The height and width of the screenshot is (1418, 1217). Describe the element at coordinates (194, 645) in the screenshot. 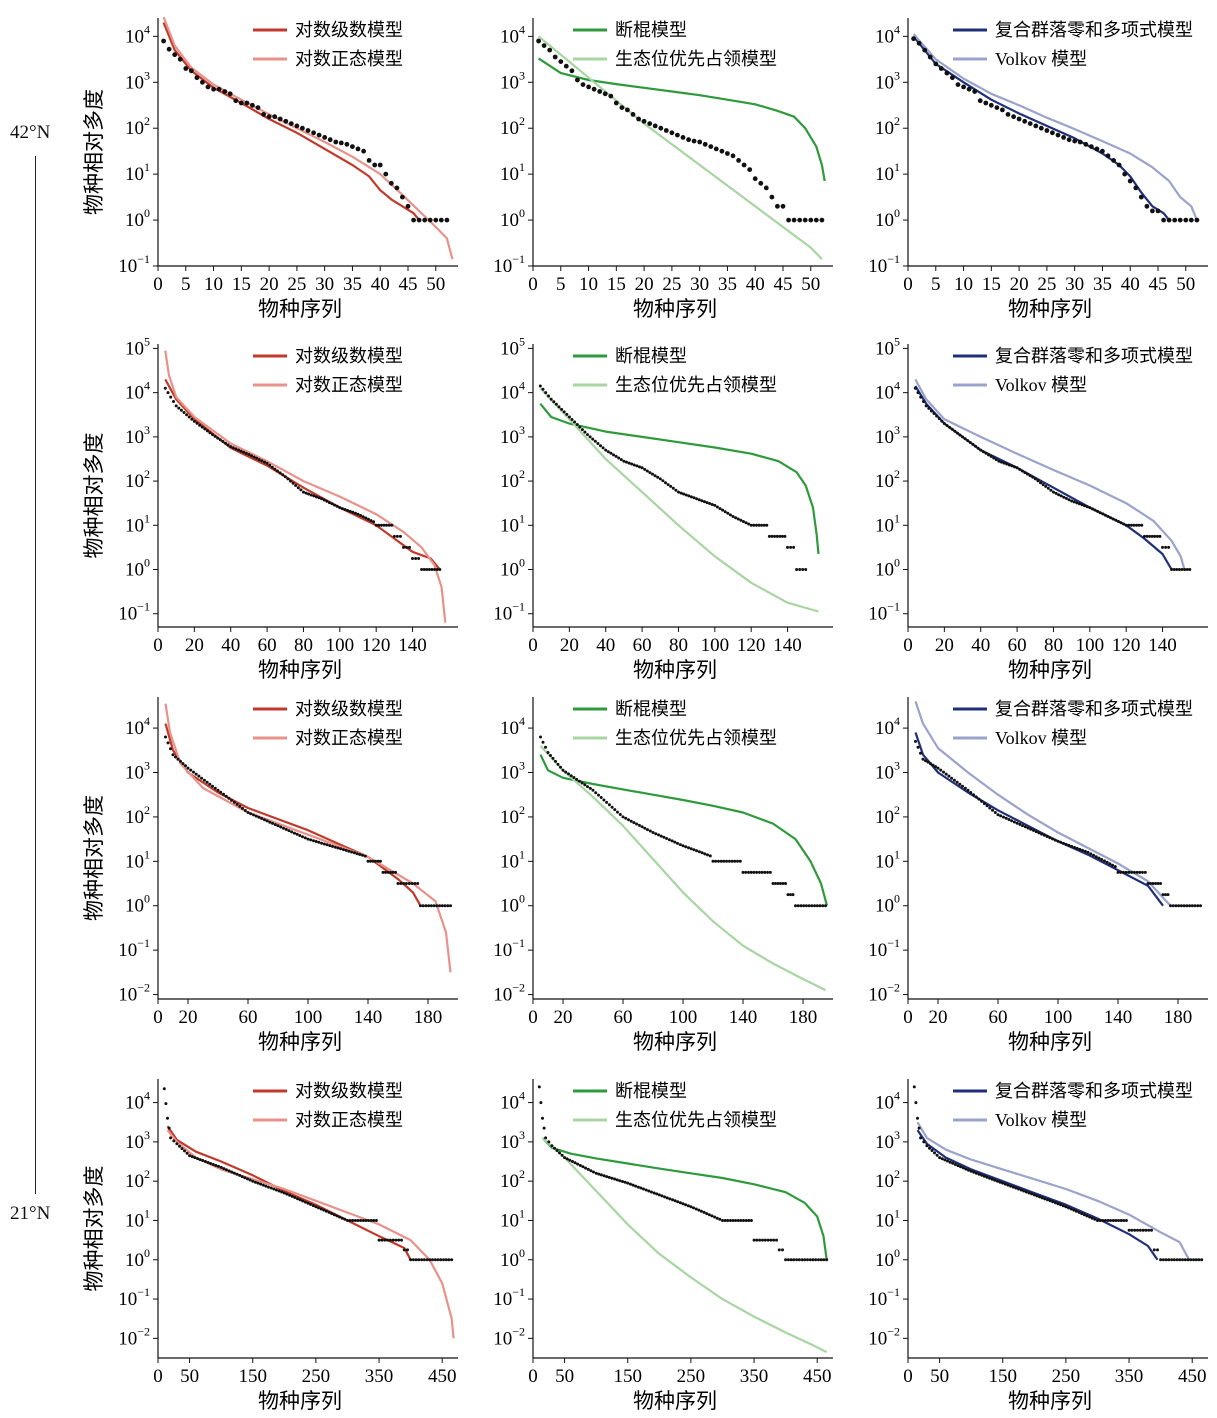

I see `x-tick-label: 20` at that location.